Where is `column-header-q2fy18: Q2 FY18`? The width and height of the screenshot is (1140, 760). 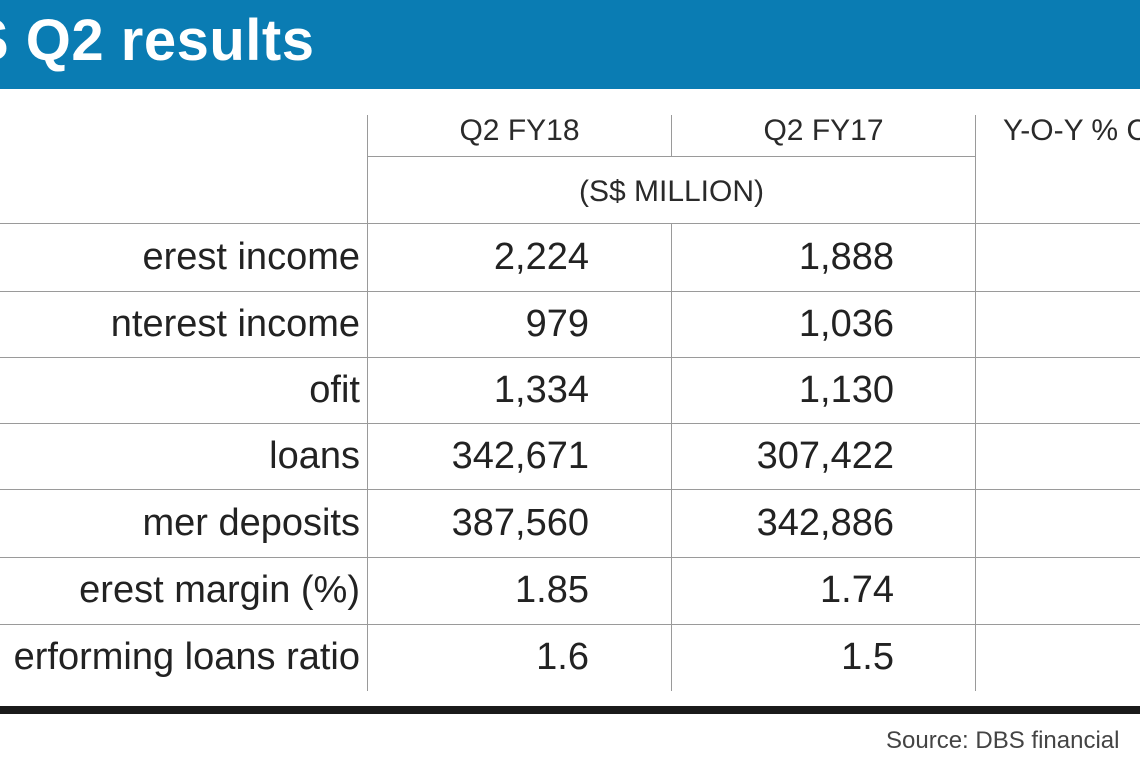 column-header-q2fy18: Q2 FY18 is located at coordinates (519, 130).